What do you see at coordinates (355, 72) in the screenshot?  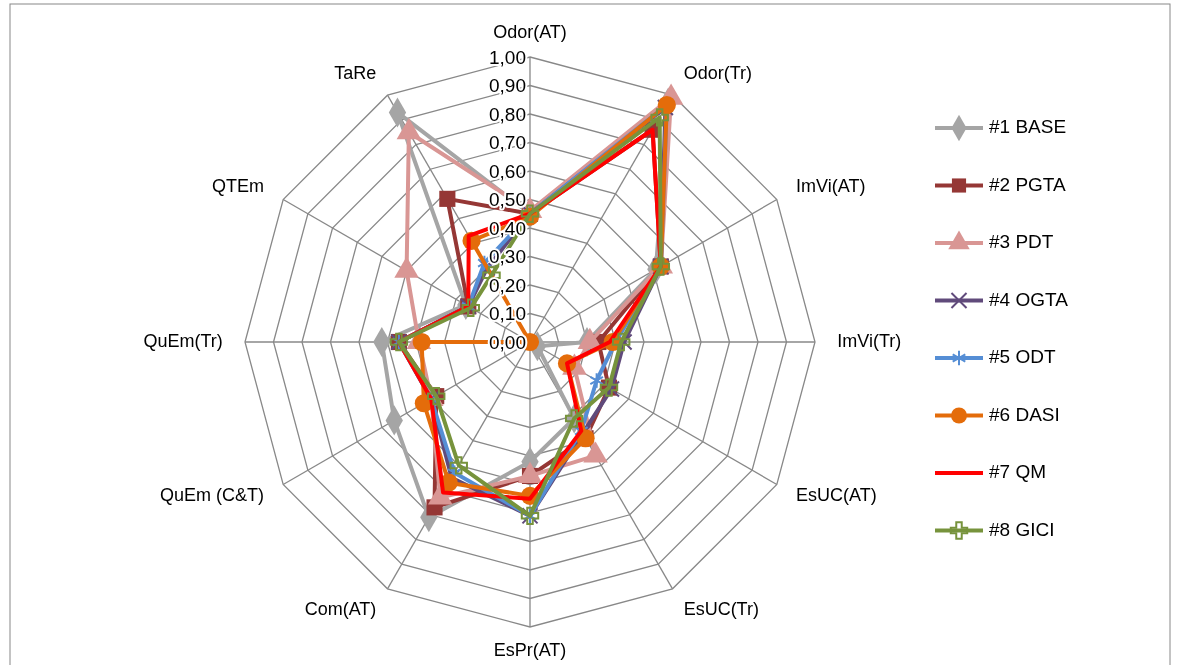 I see `spoke-label: TaRe` at bounding box center [355, 72].